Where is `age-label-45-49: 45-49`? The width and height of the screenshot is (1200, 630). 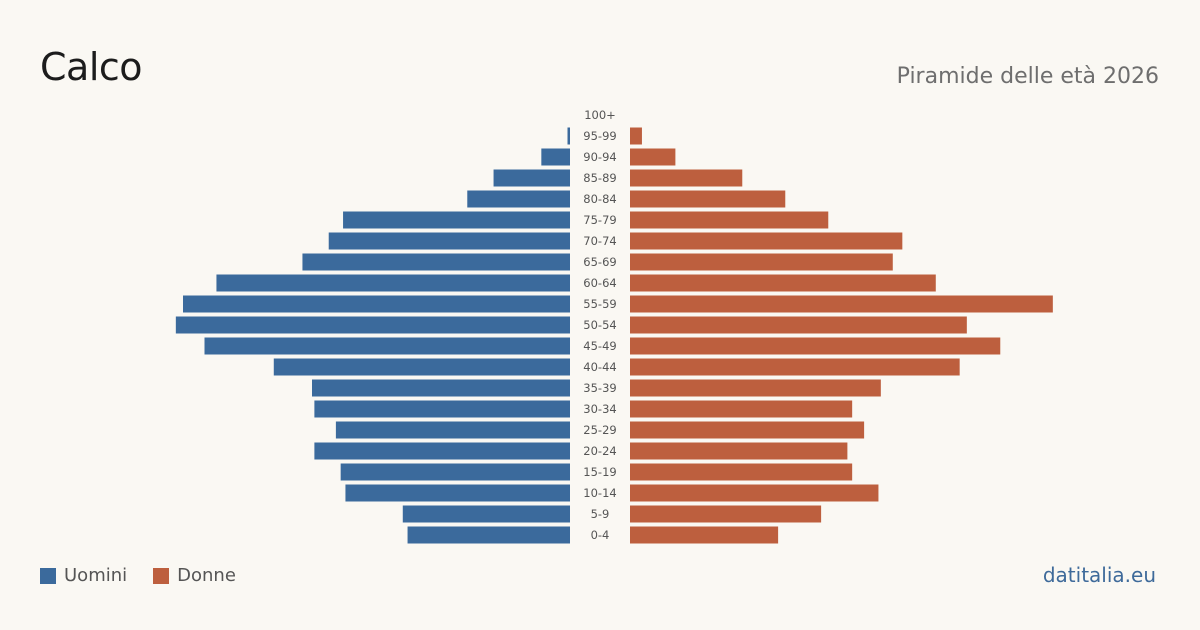 age-label-45-49: 45-49 is located at coordinates (599, 346).